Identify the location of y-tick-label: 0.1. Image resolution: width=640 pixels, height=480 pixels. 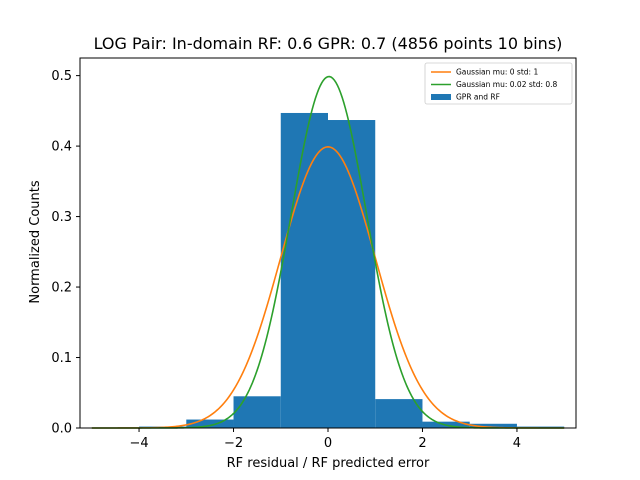
(61, 358).